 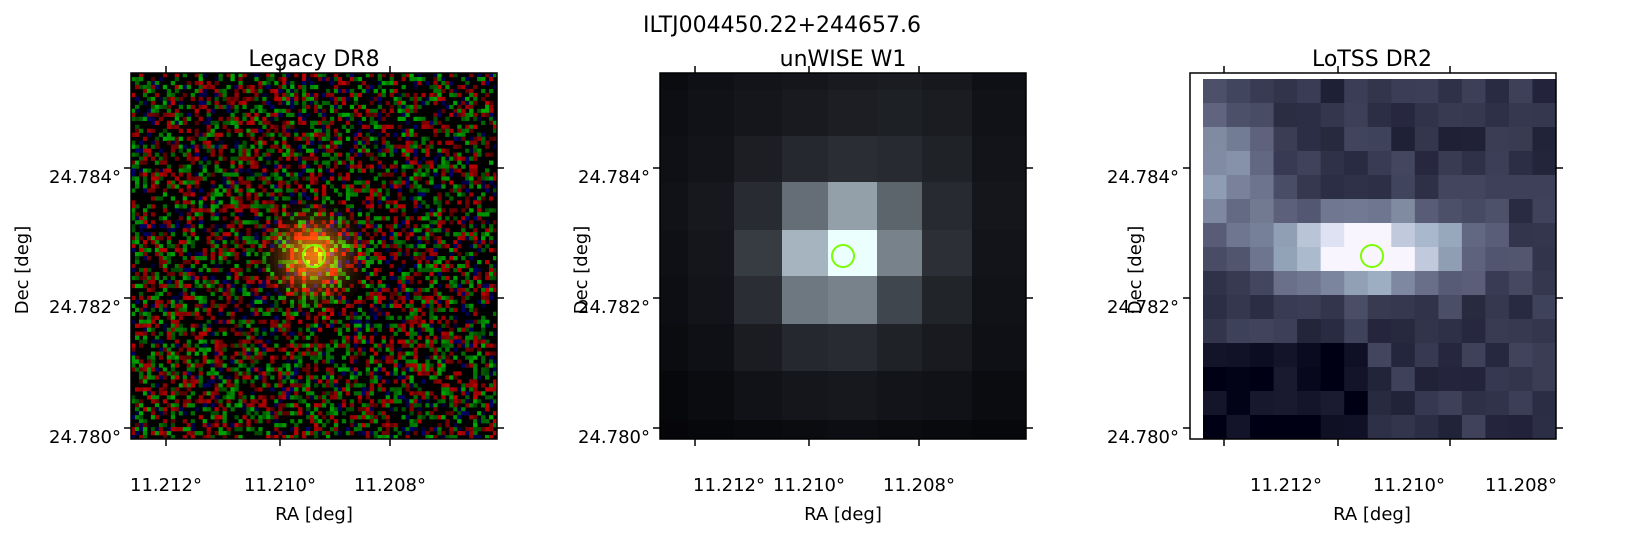 I want to click on panel-title-unwise: unWISE W1, so click(x=843, y=59).